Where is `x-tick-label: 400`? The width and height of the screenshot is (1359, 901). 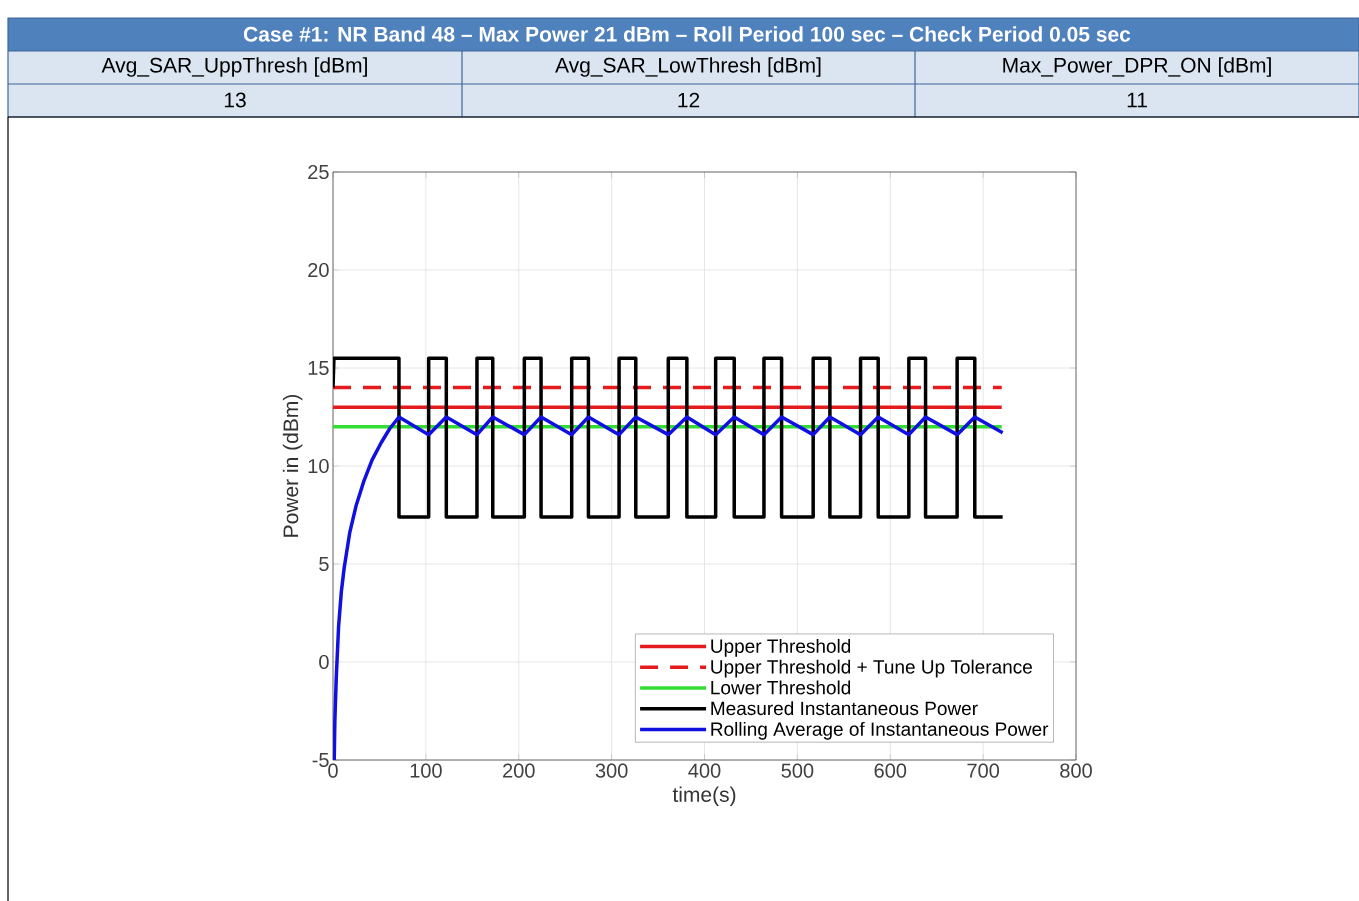
x-tick-label: 400 is located at coordinates (704, 770).